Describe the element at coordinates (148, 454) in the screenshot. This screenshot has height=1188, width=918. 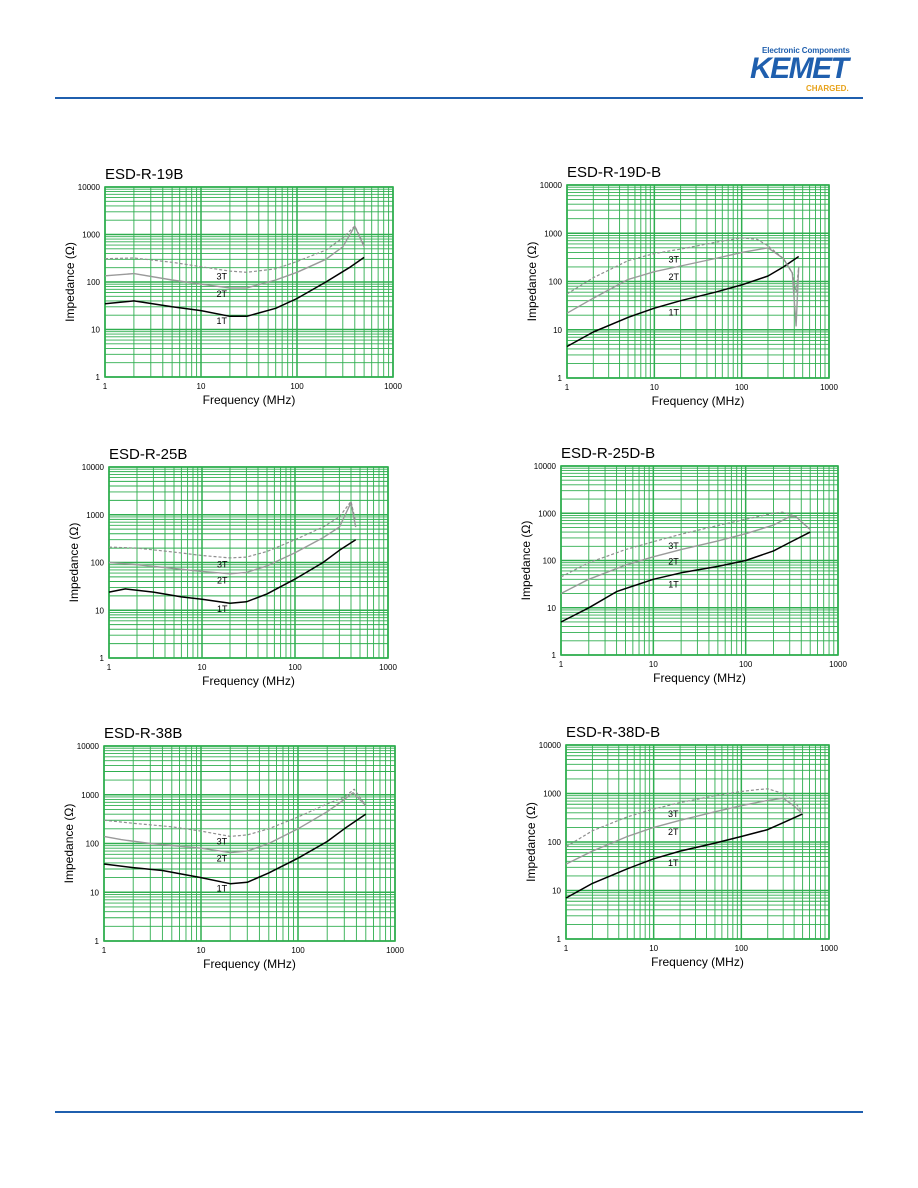
I see `chart-title: ESD-R-25B` at that location.